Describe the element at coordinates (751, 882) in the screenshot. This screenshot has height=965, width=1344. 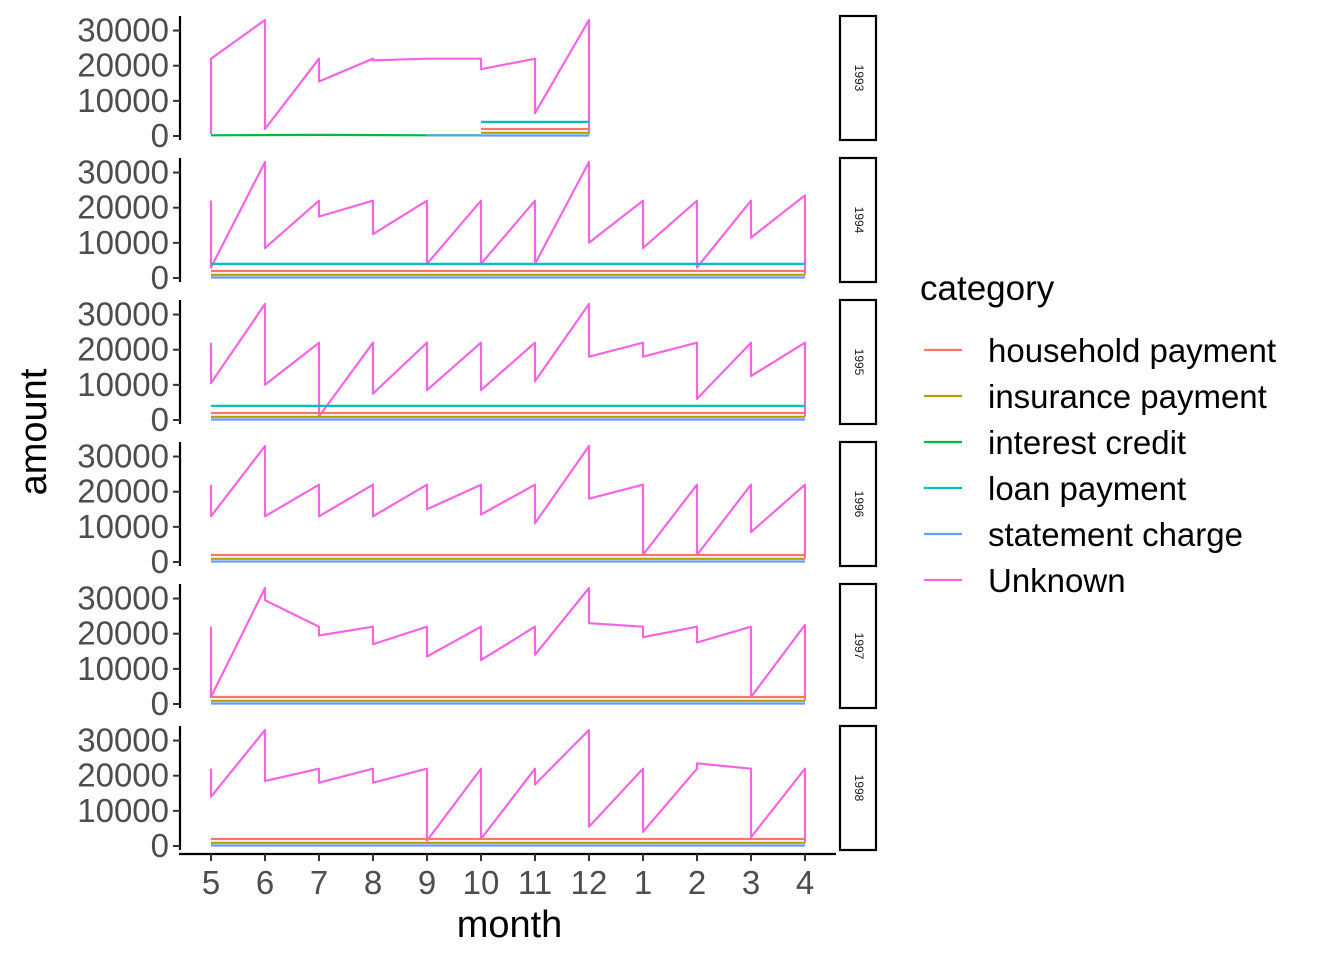
I see `x-tick-label: 3` at that location.